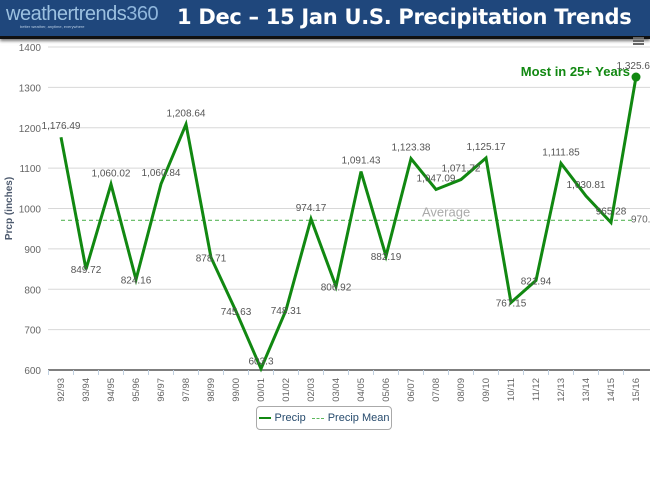  I want to click on x-tick-label: 97/98, so click(186, 390).